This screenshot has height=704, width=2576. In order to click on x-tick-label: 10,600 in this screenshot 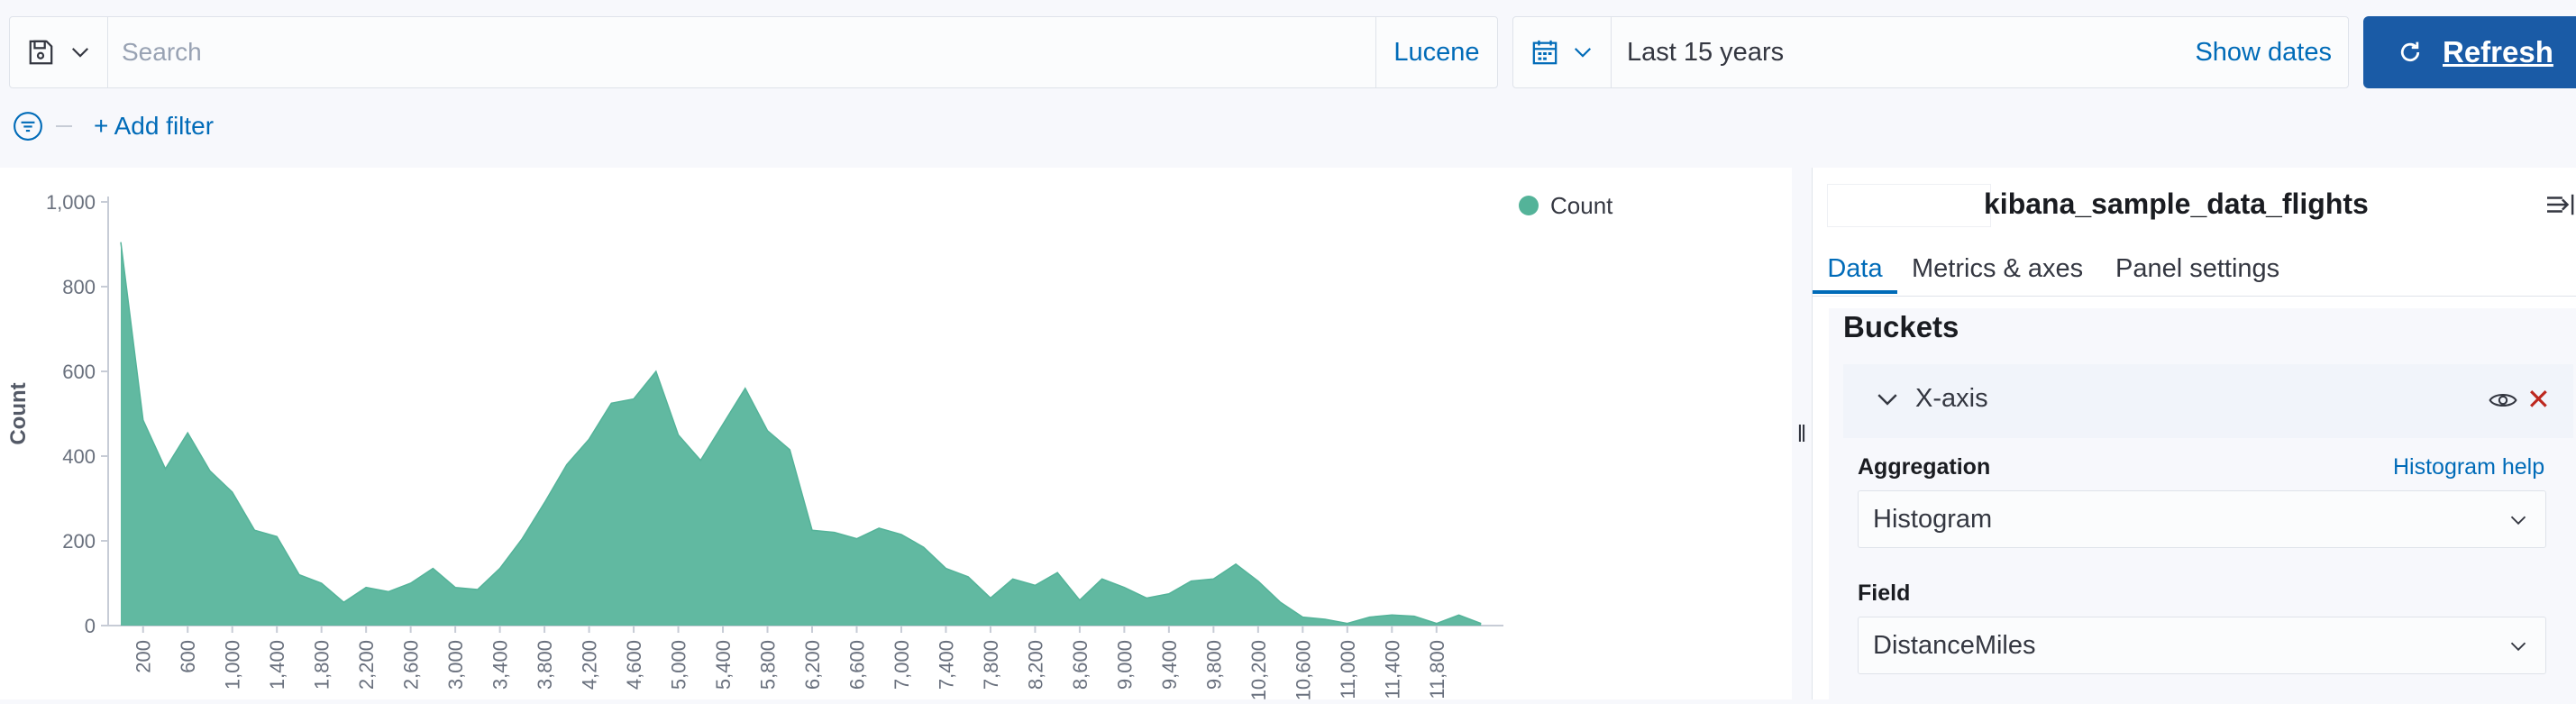, I will do `click(1303, 669)`.